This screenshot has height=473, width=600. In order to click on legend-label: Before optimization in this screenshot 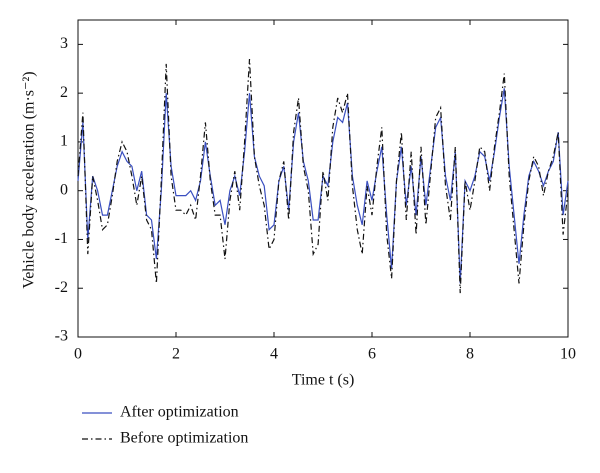, I will do `click(184, 438)`.